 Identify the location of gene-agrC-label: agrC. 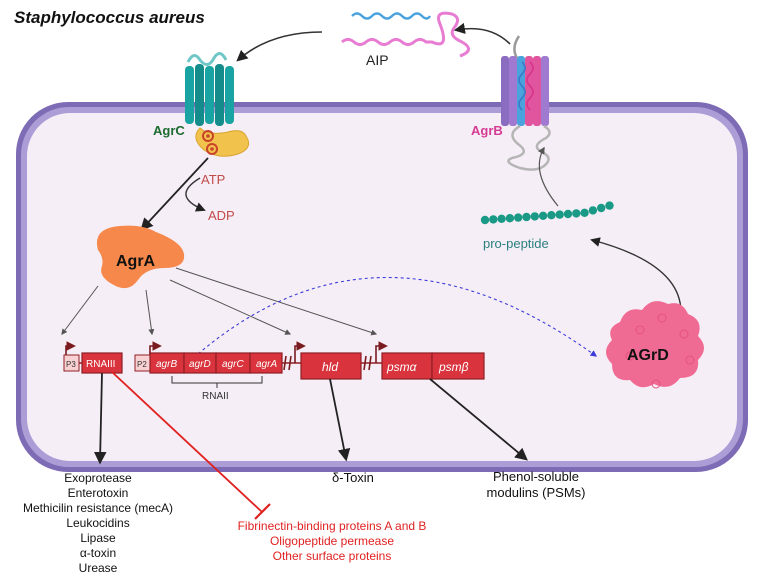
(233, 364).